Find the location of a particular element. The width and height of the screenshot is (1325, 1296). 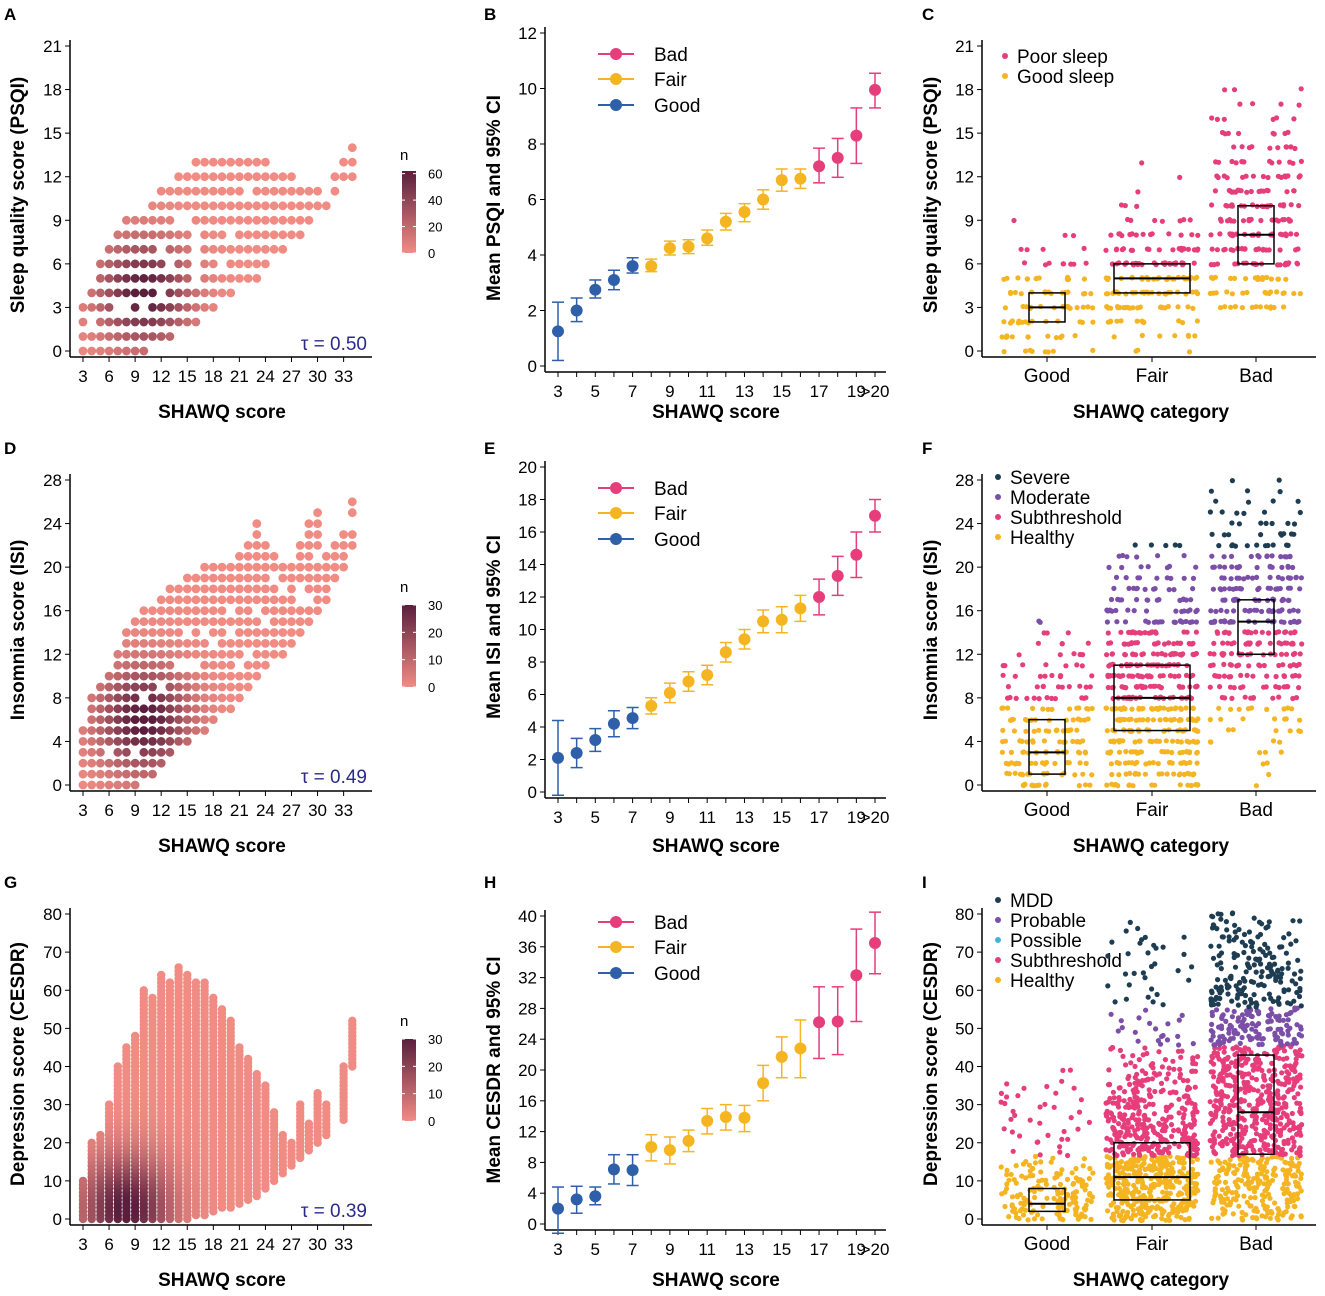

y-tick-label-c-4: 12 is located at coordinates (964, 177).